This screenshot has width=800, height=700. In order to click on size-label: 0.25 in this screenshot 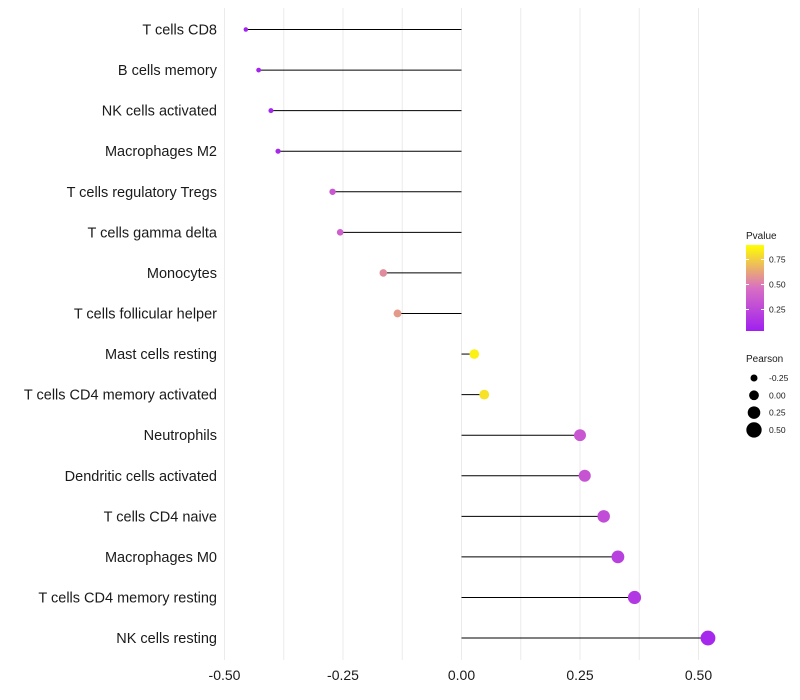, I will do `click(777, 413)`.